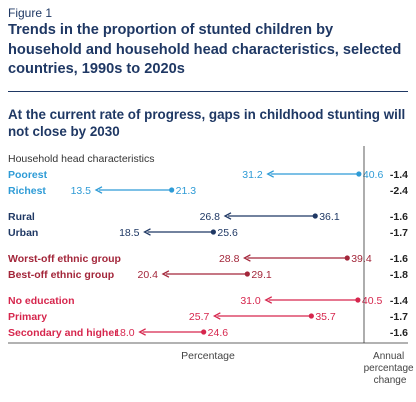 This screenshot has height=402, width=416. Describe the element at coordinates (21, 217) in the screenshot. I see `row-label: Rural` at that location.